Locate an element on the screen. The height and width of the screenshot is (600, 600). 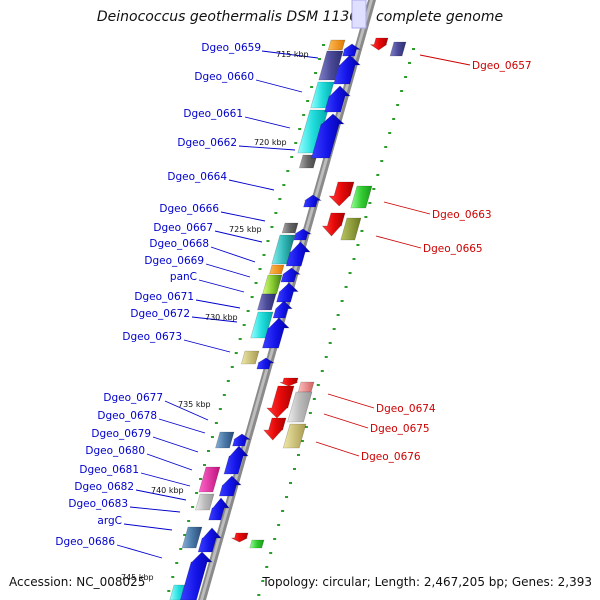
gene-label-dgeo-0671: Dgeo_0671 is located at coordinates (164, 297).